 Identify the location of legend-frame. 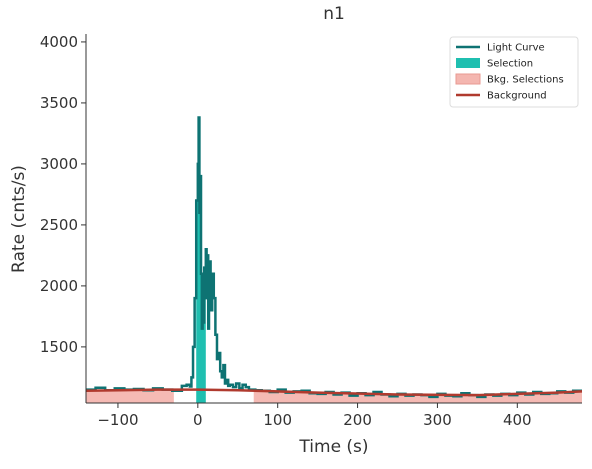
(514, 72).